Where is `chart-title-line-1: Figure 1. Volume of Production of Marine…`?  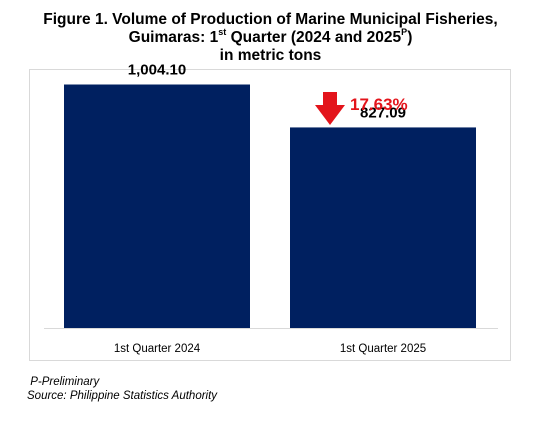
chart-title-line-1: Figure 1. Volume of Production of Marine… is located at coordinates (270, 19).